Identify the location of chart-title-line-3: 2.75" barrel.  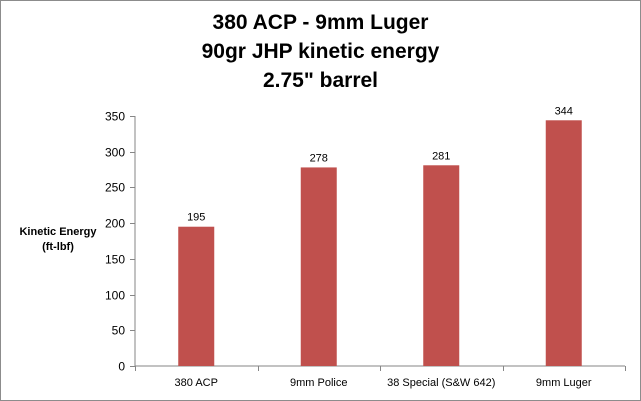
(320, 80).